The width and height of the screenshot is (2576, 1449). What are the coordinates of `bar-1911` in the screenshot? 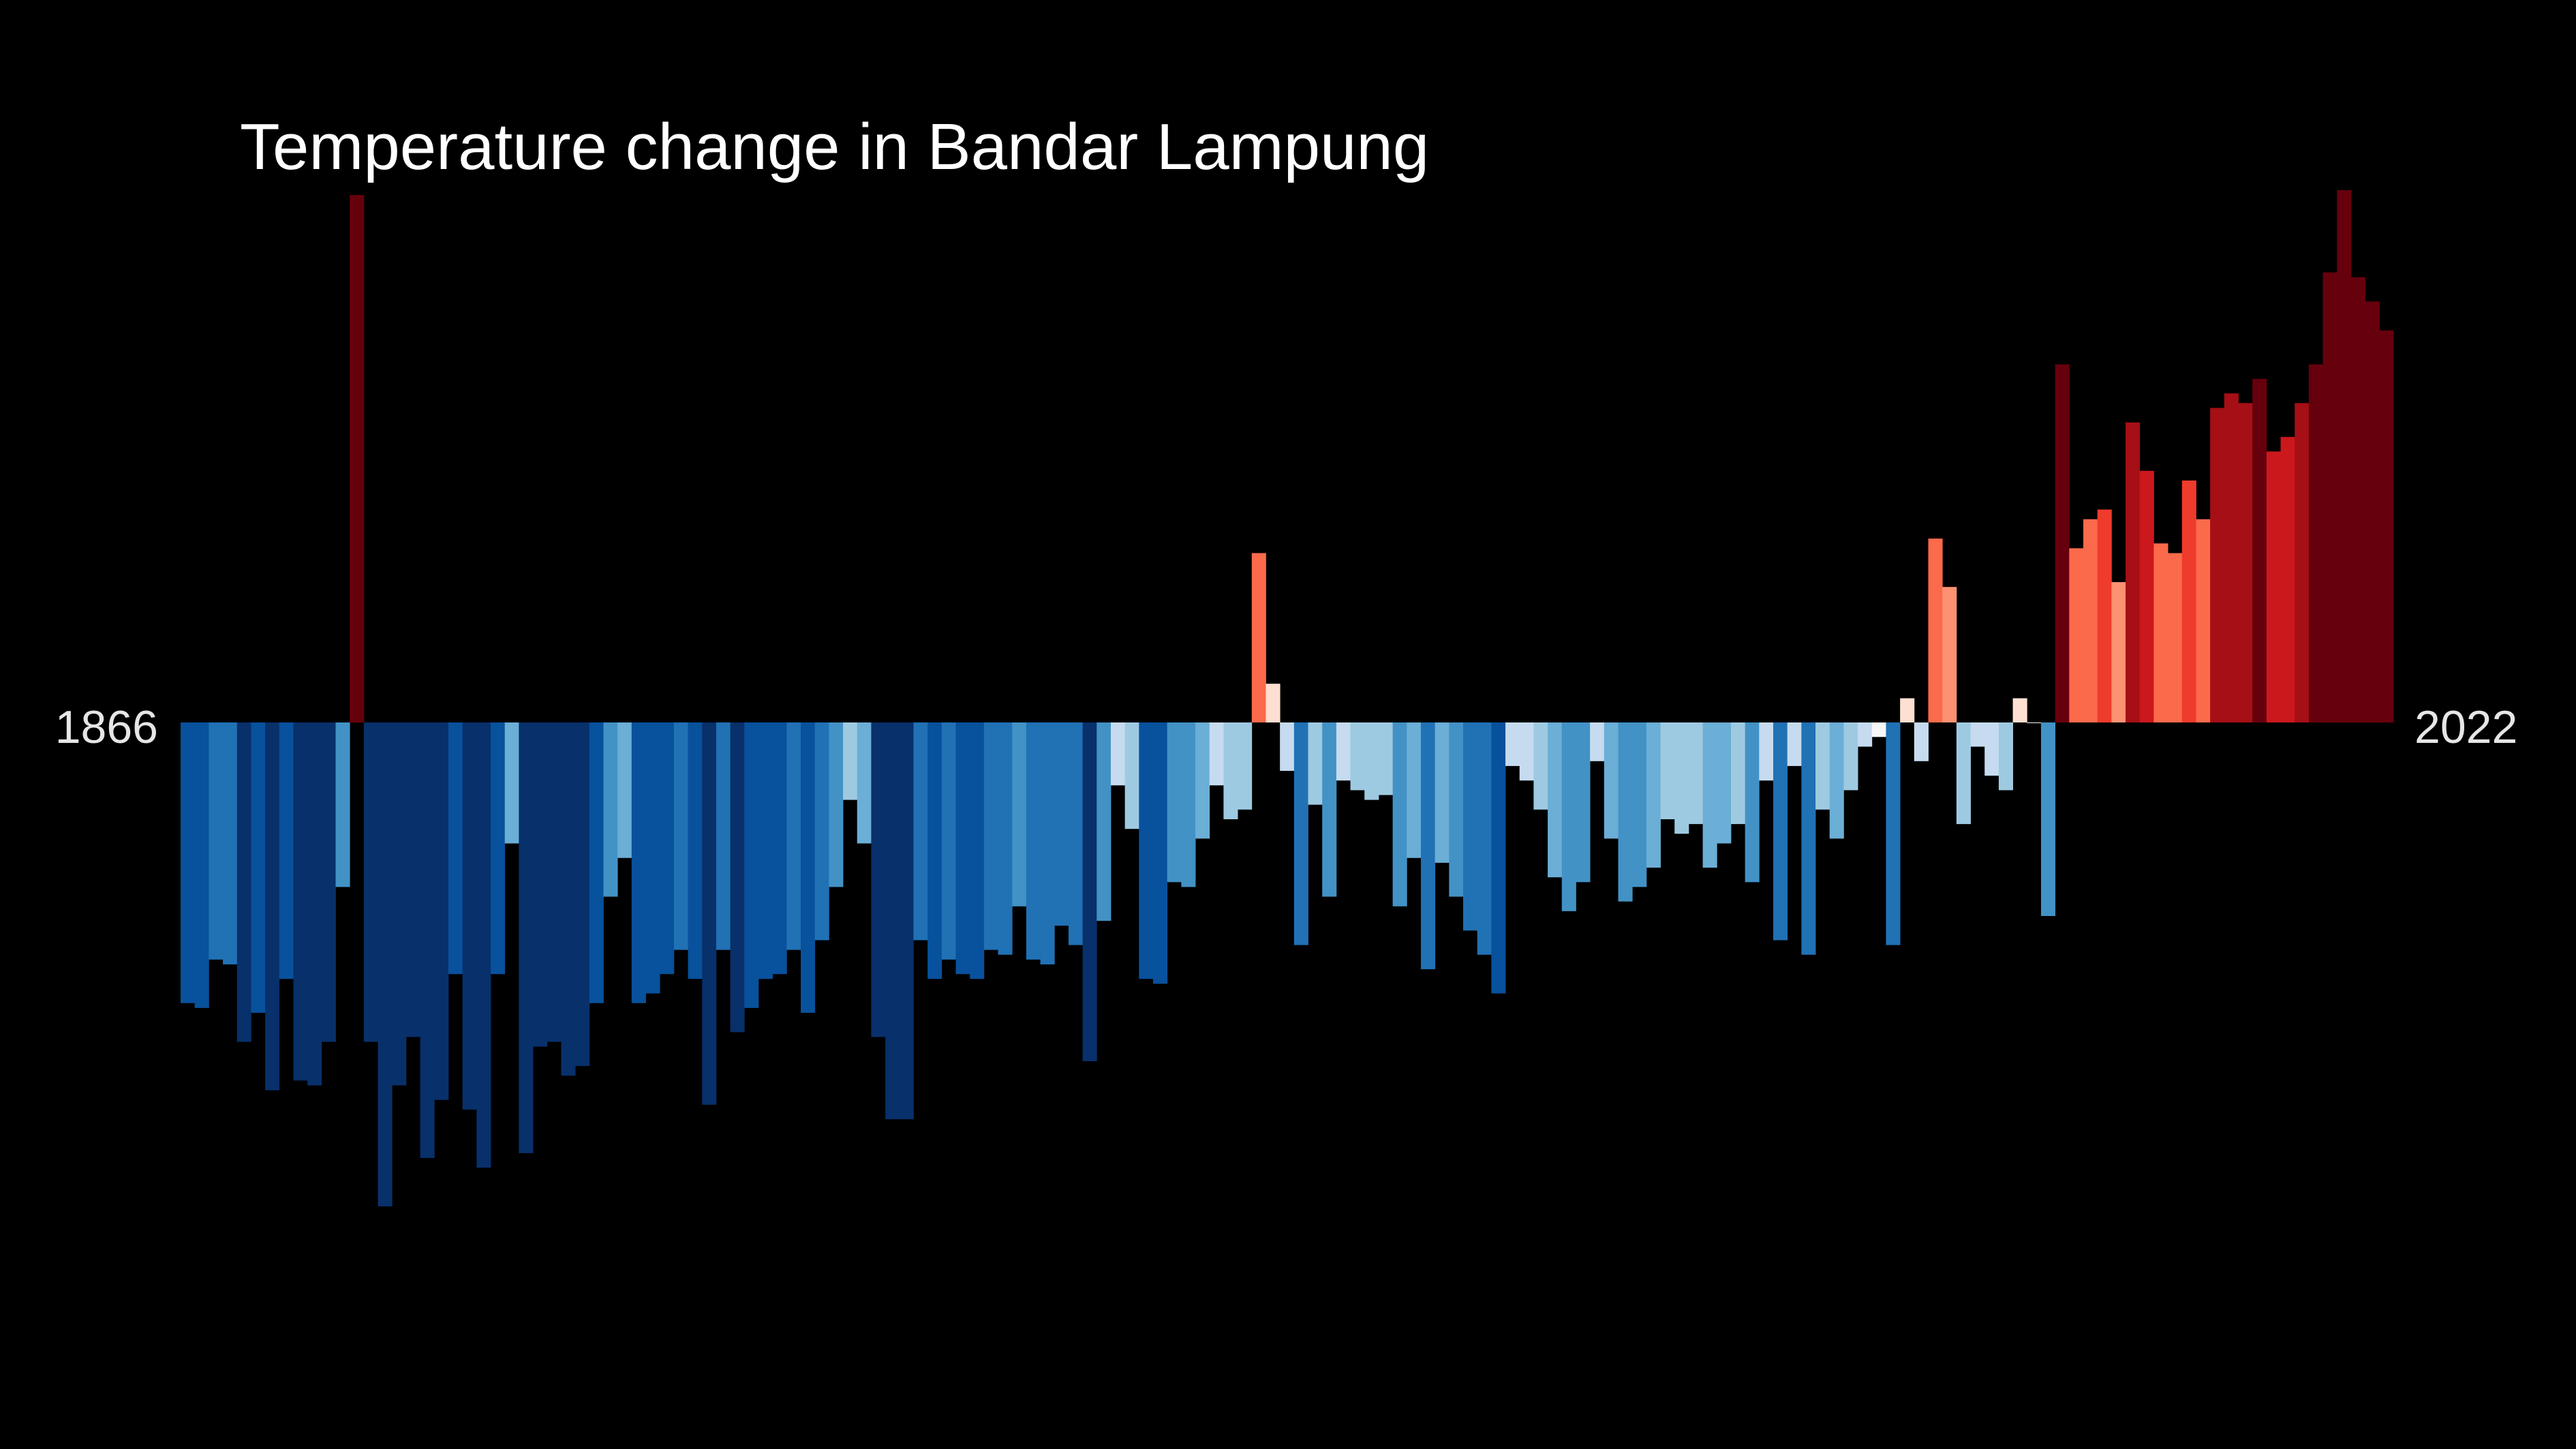 It's located at (821, 831).